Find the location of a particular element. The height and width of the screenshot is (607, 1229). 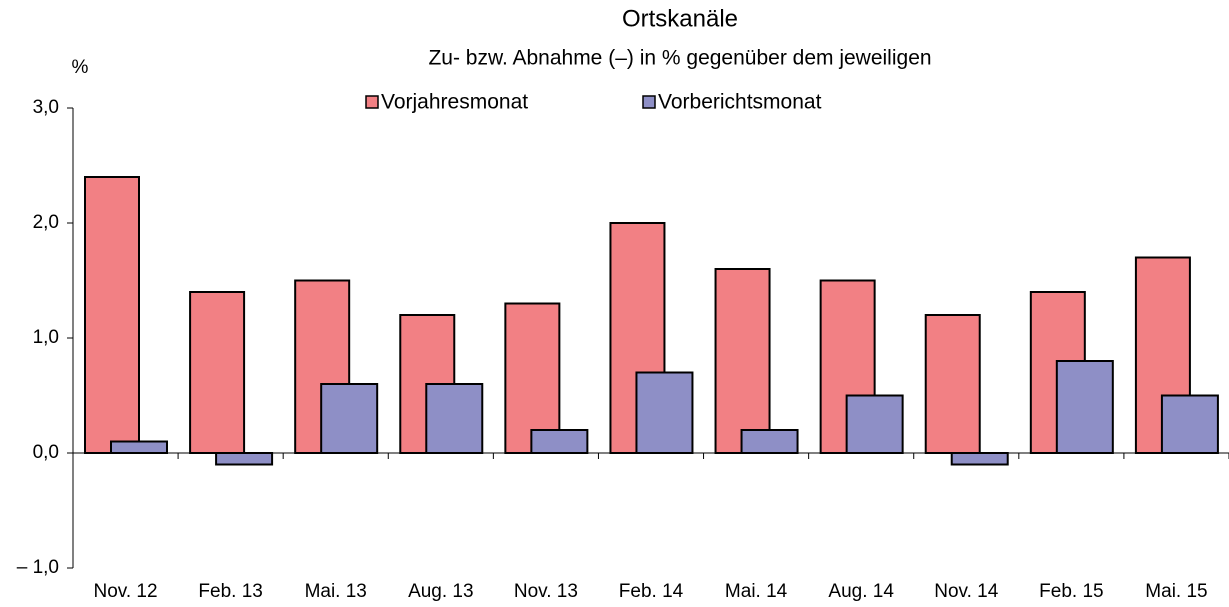

y-axis-label: % is located at coordinates (80, 67).